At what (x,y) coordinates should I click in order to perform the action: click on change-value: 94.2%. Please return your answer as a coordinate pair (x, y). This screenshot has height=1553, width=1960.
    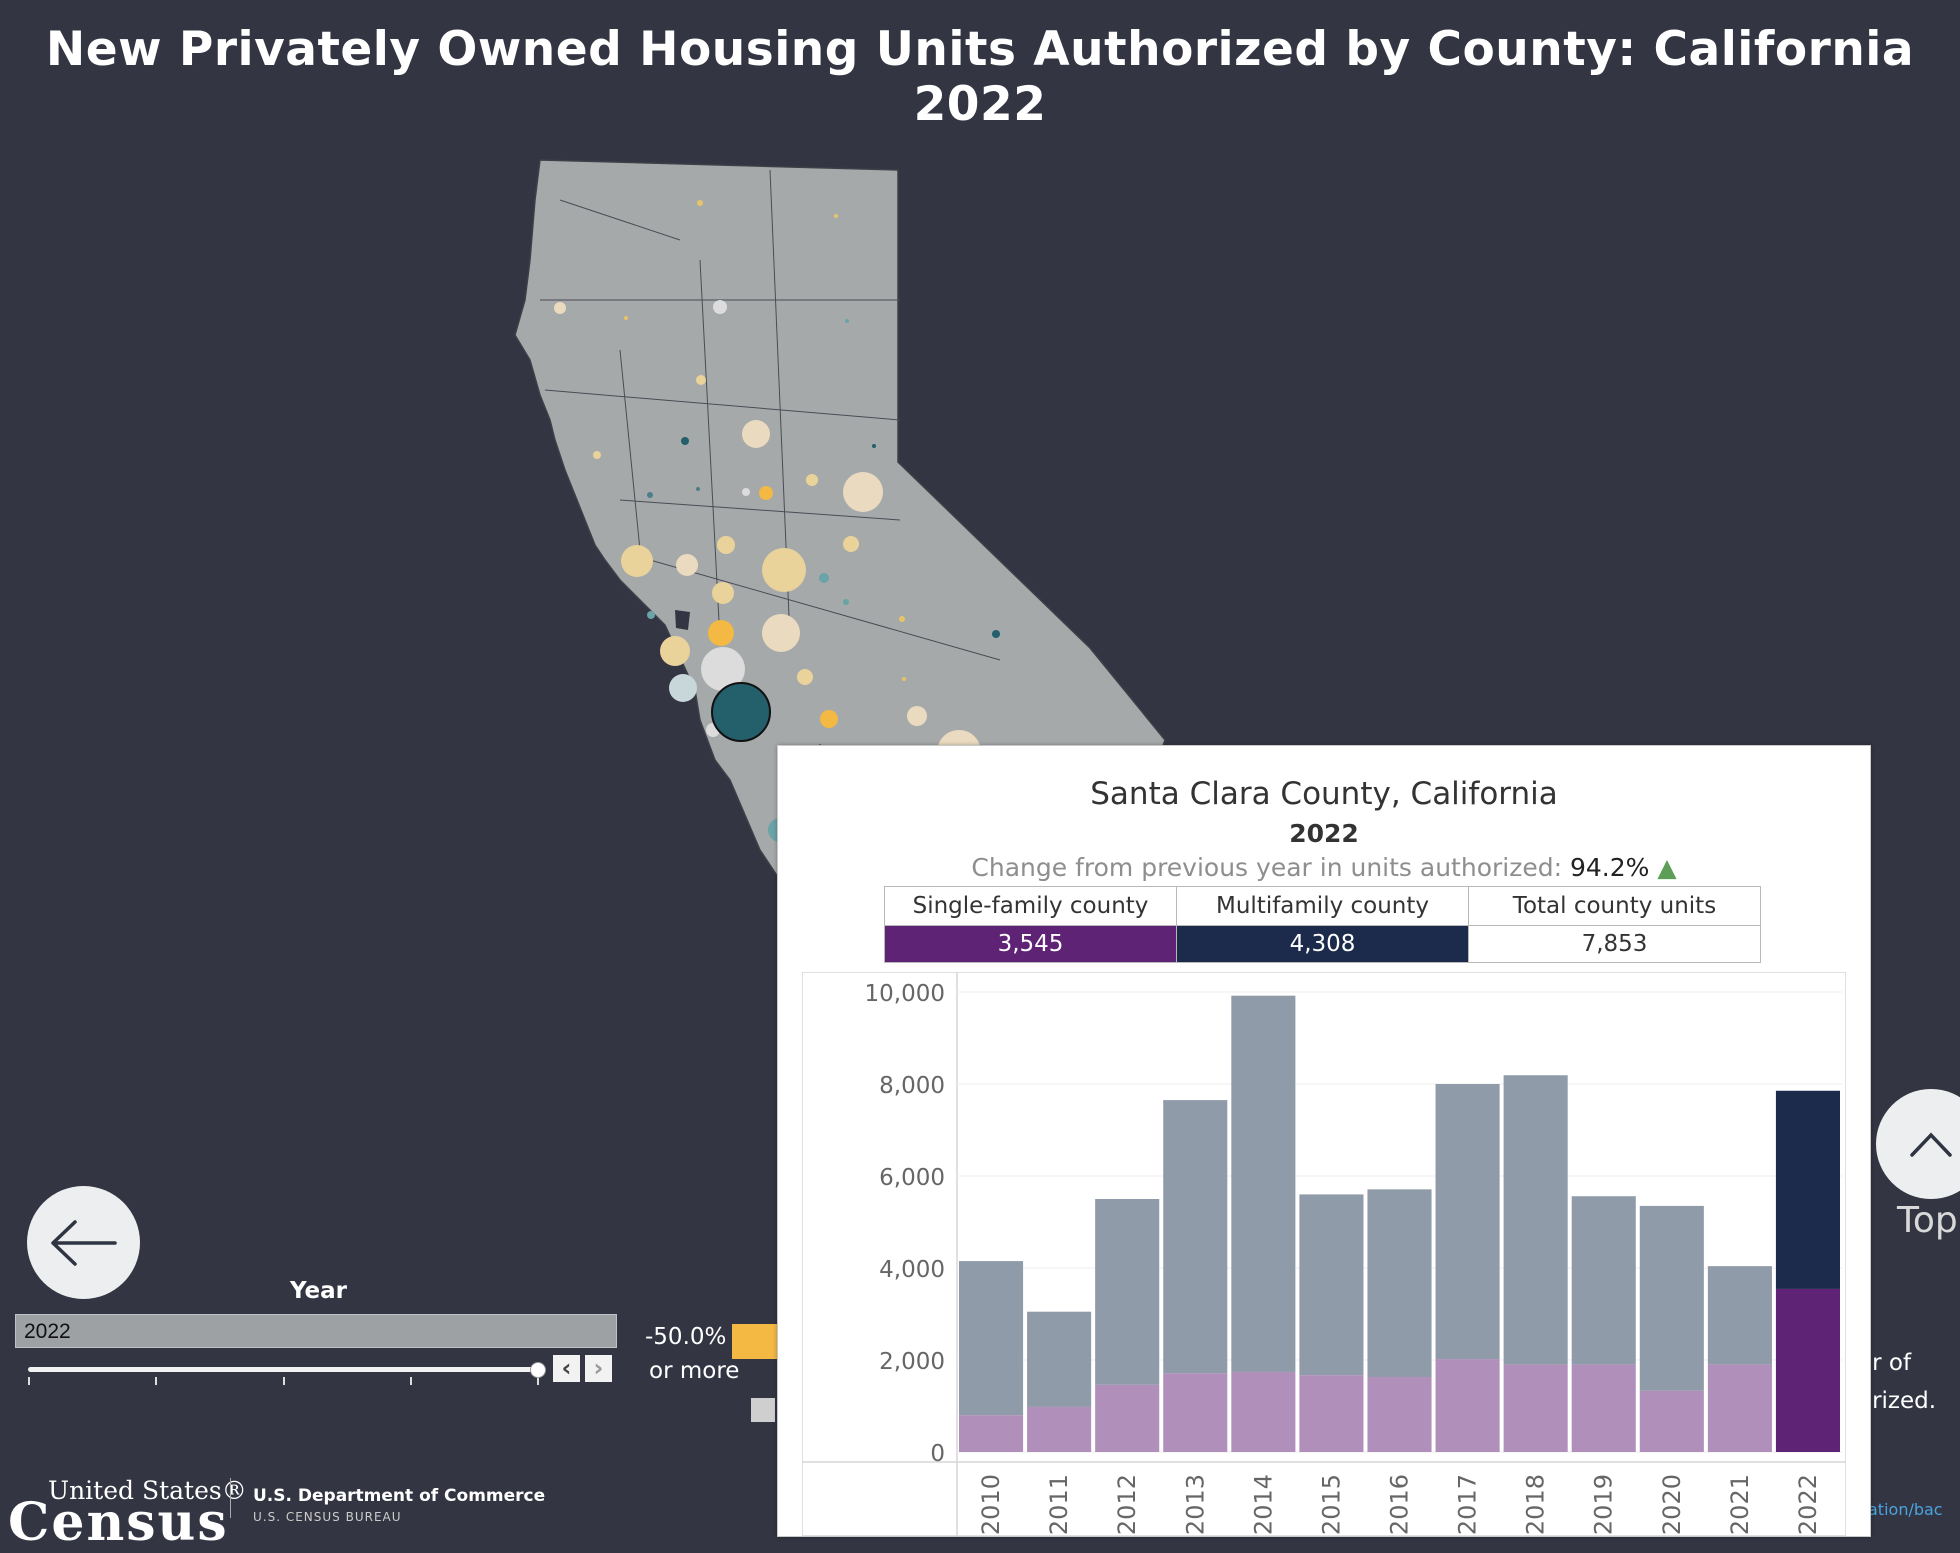
    Looking at the image, I should click on (1609, 867).